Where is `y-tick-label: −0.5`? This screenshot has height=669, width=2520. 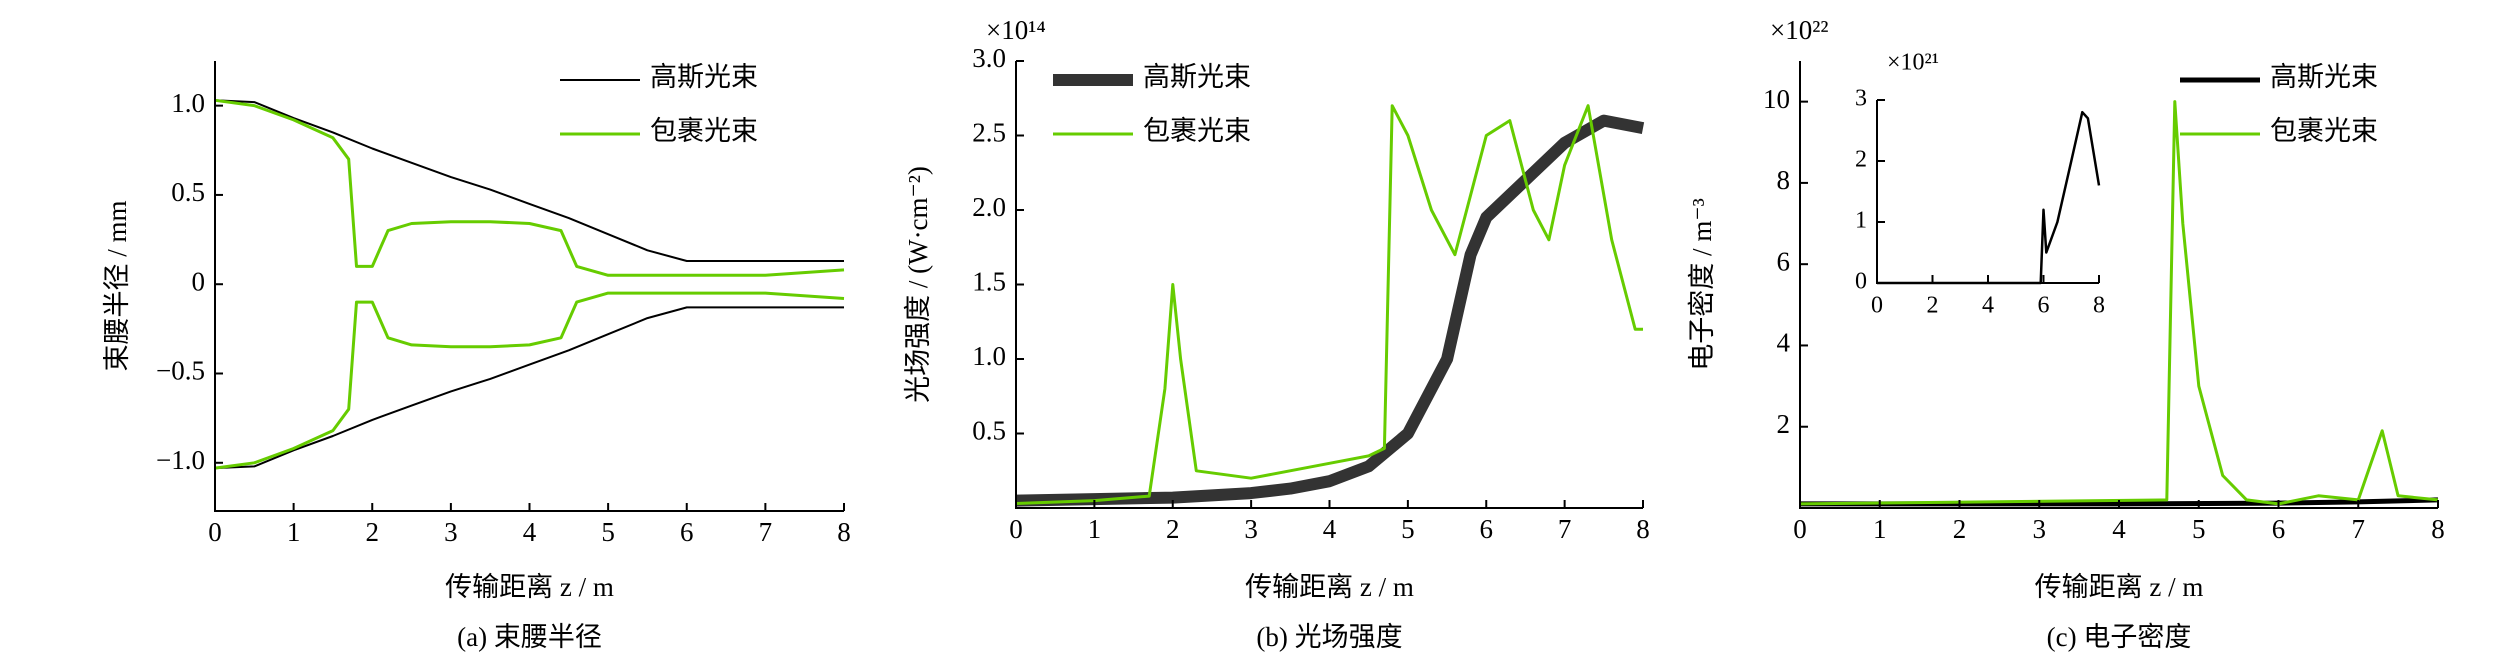
y-tick-label: −0.5 is located at coordinates (180, 371).